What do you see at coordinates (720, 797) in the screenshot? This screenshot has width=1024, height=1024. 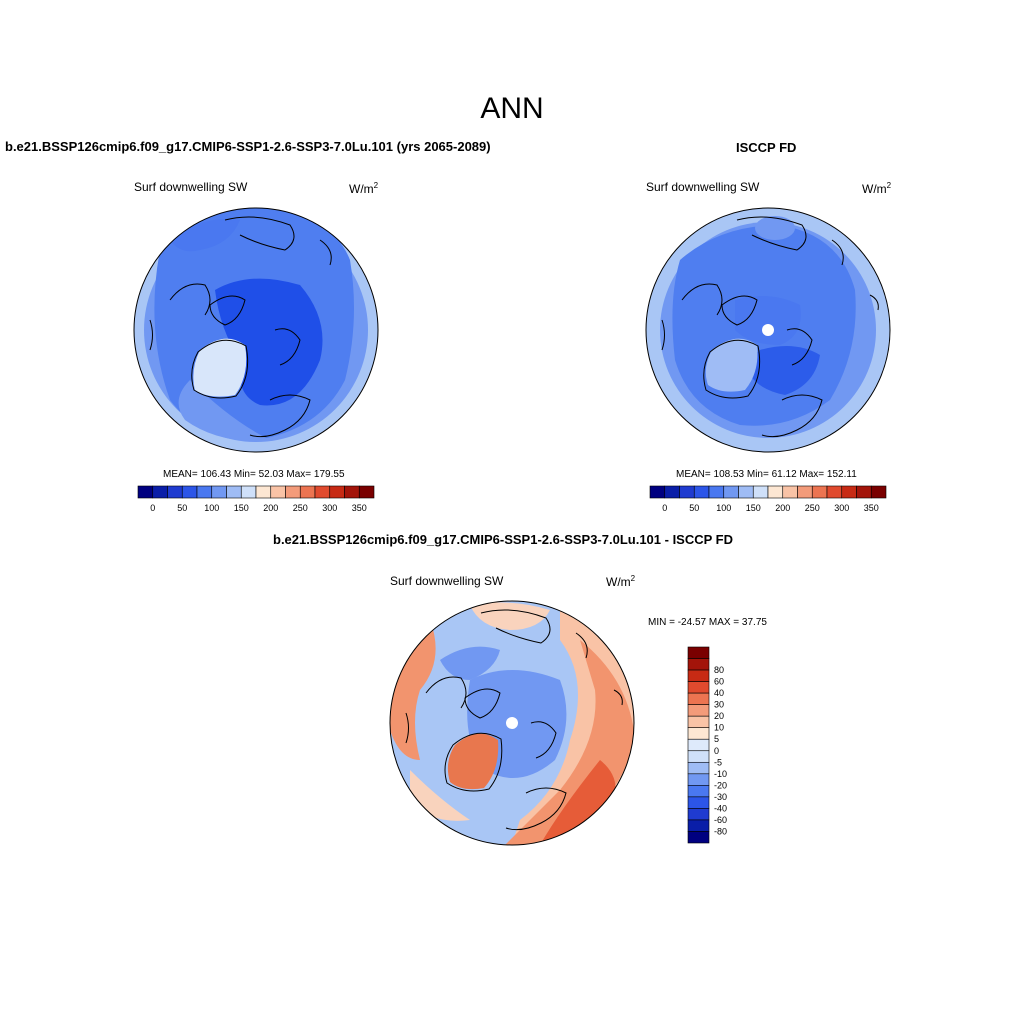 I see `diff-colorbar-tick-label: -30` at bounding box center [720, 797].